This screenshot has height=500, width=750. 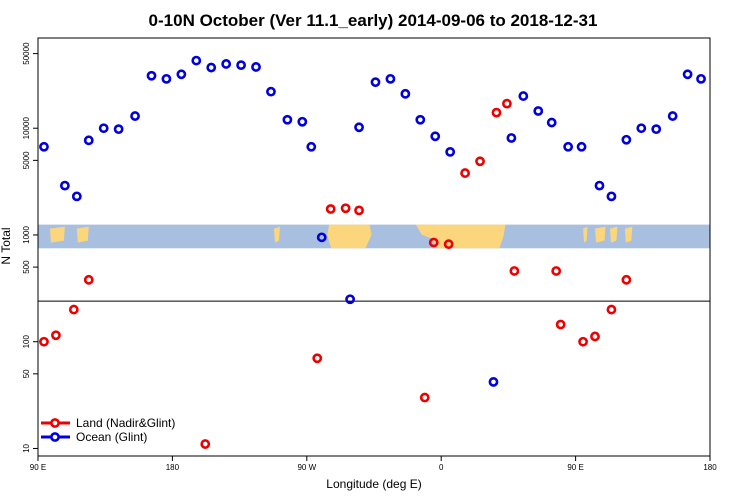 I want to click on legend: Land (Nadir&Glint) Ocean (Glint), so click(x=108, y=430).